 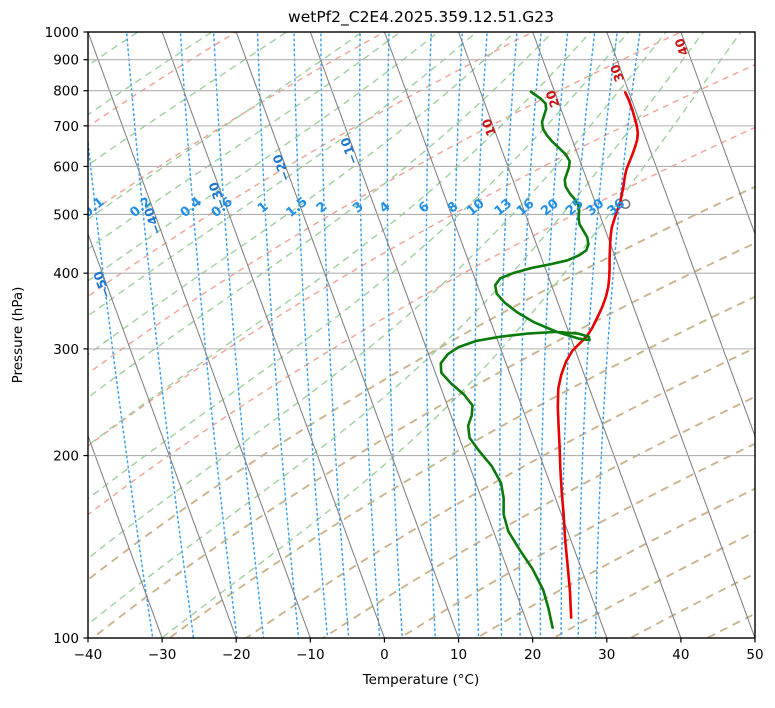 I want to click on y-axis-ticks: 100 200 300 400 500 600 700 800 900 1000, so click(x=66, y=336).